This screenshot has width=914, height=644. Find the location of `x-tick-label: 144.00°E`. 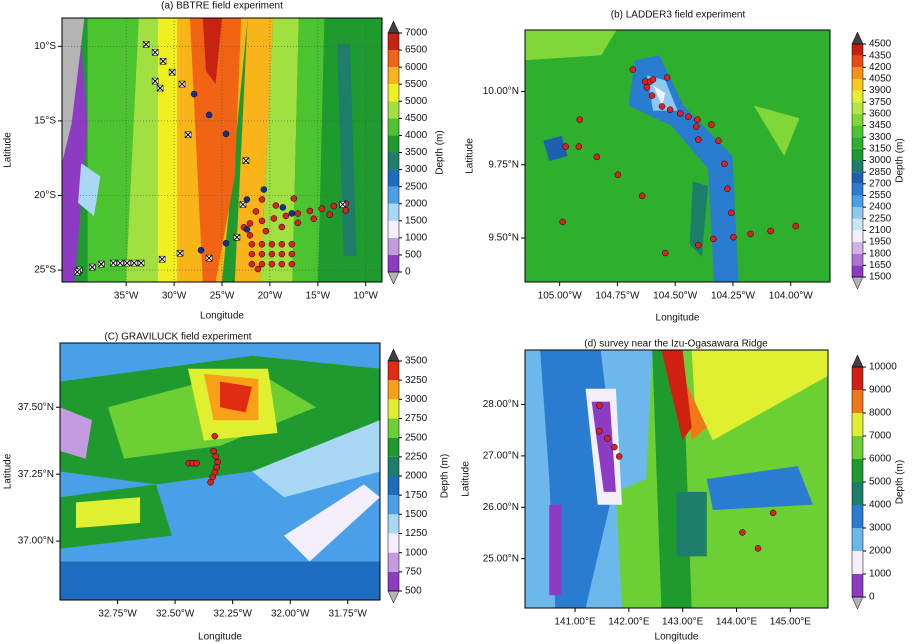

x-tick-label: 144.00°E is located at coordinates (737, 622).